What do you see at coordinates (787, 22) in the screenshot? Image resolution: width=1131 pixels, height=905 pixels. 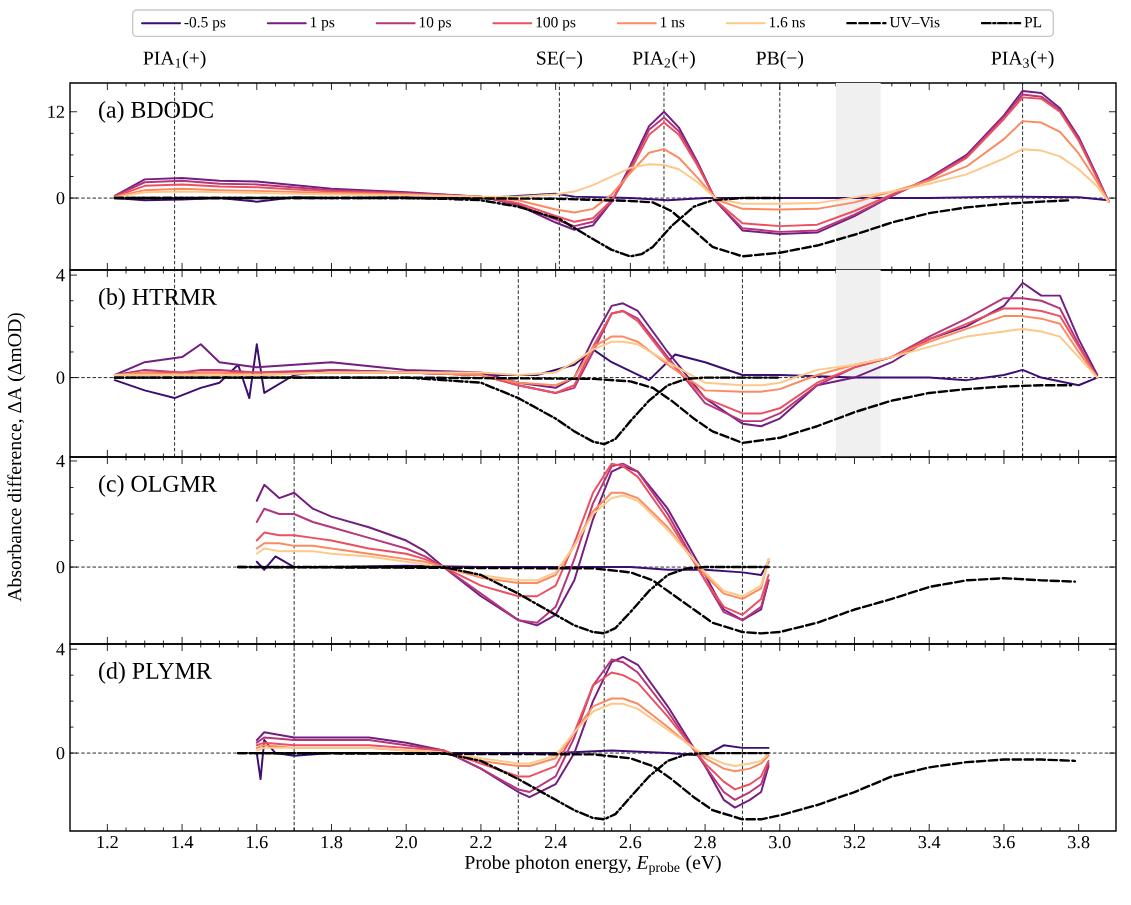 I see `legend-label: 1.6 ns` at bounding box center [787, 22].